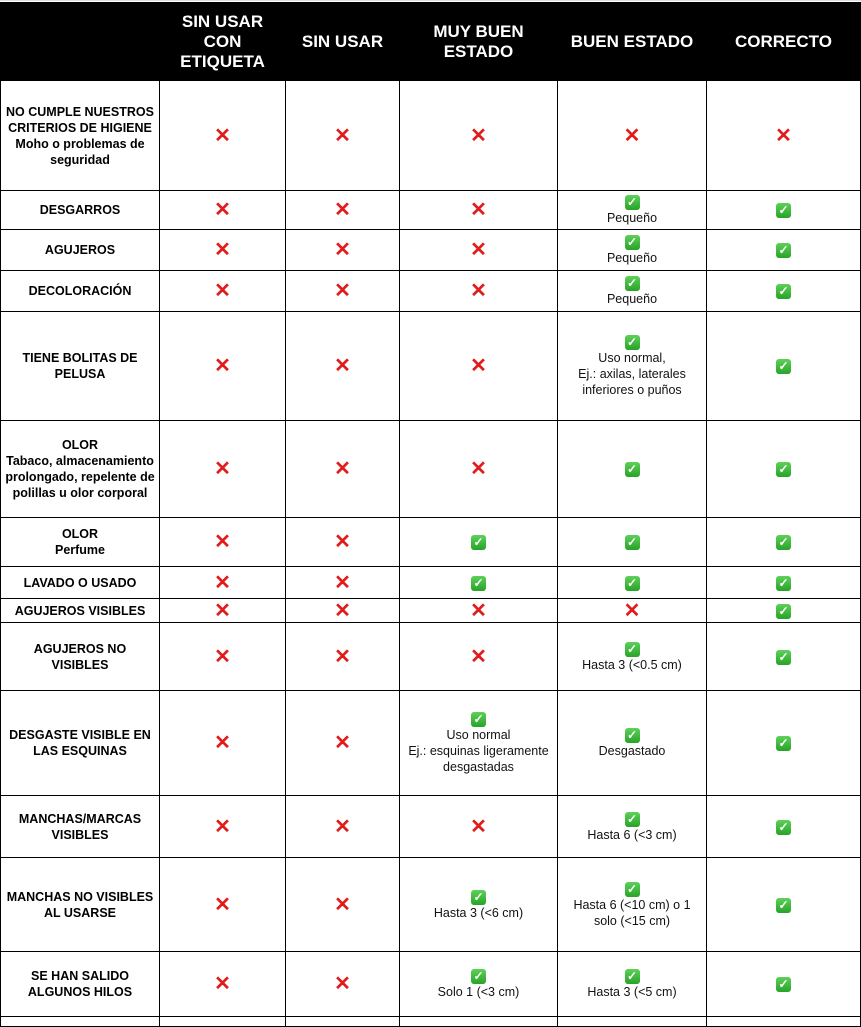  What do you see at coordinates (430, 1021) in the screenshot?
I see `table-row` at bounding box center [430, 1021].